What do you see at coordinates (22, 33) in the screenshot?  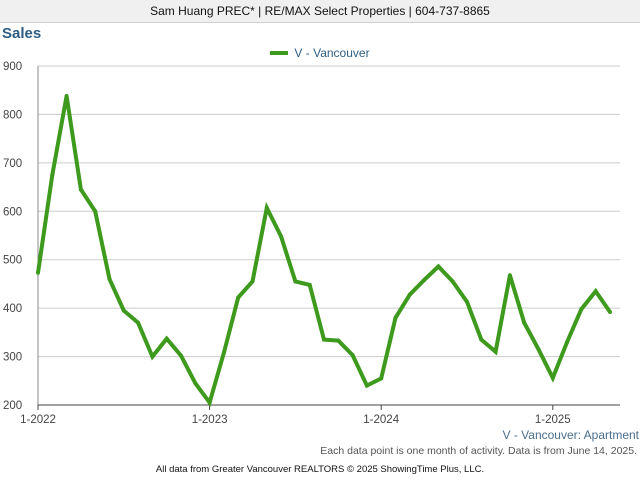 I see `chart-title: Sales` at bounding box center [22, 33].